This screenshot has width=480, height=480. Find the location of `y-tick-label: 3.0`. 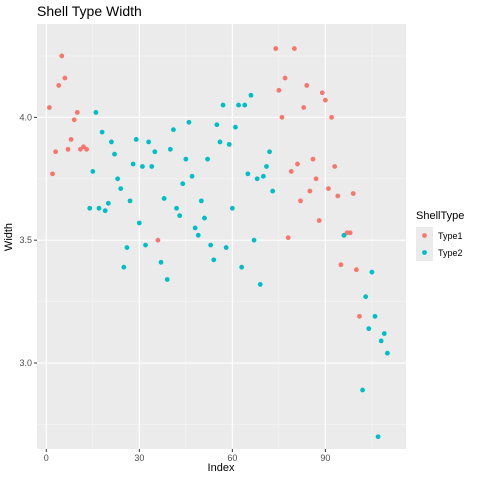

y-tick-label: 3.0 is located at coordinates (25, 363).